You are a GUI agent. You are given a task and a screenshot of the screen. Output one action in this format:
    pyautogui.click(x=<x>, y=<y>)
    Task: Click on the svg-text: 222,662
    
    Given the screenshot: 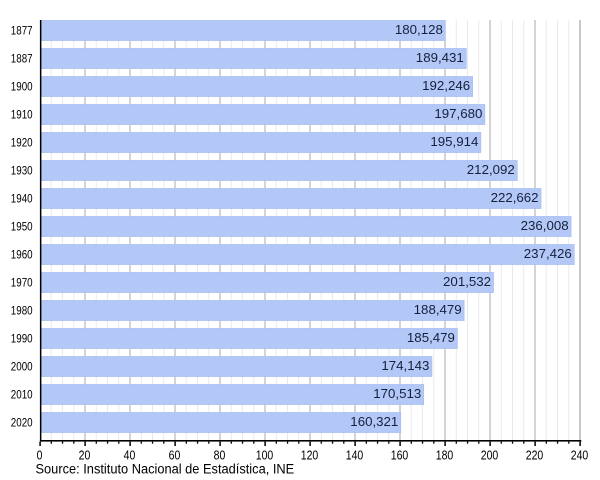 What is the action you would take?
    pyautogui.click(x=515, y=197)
    